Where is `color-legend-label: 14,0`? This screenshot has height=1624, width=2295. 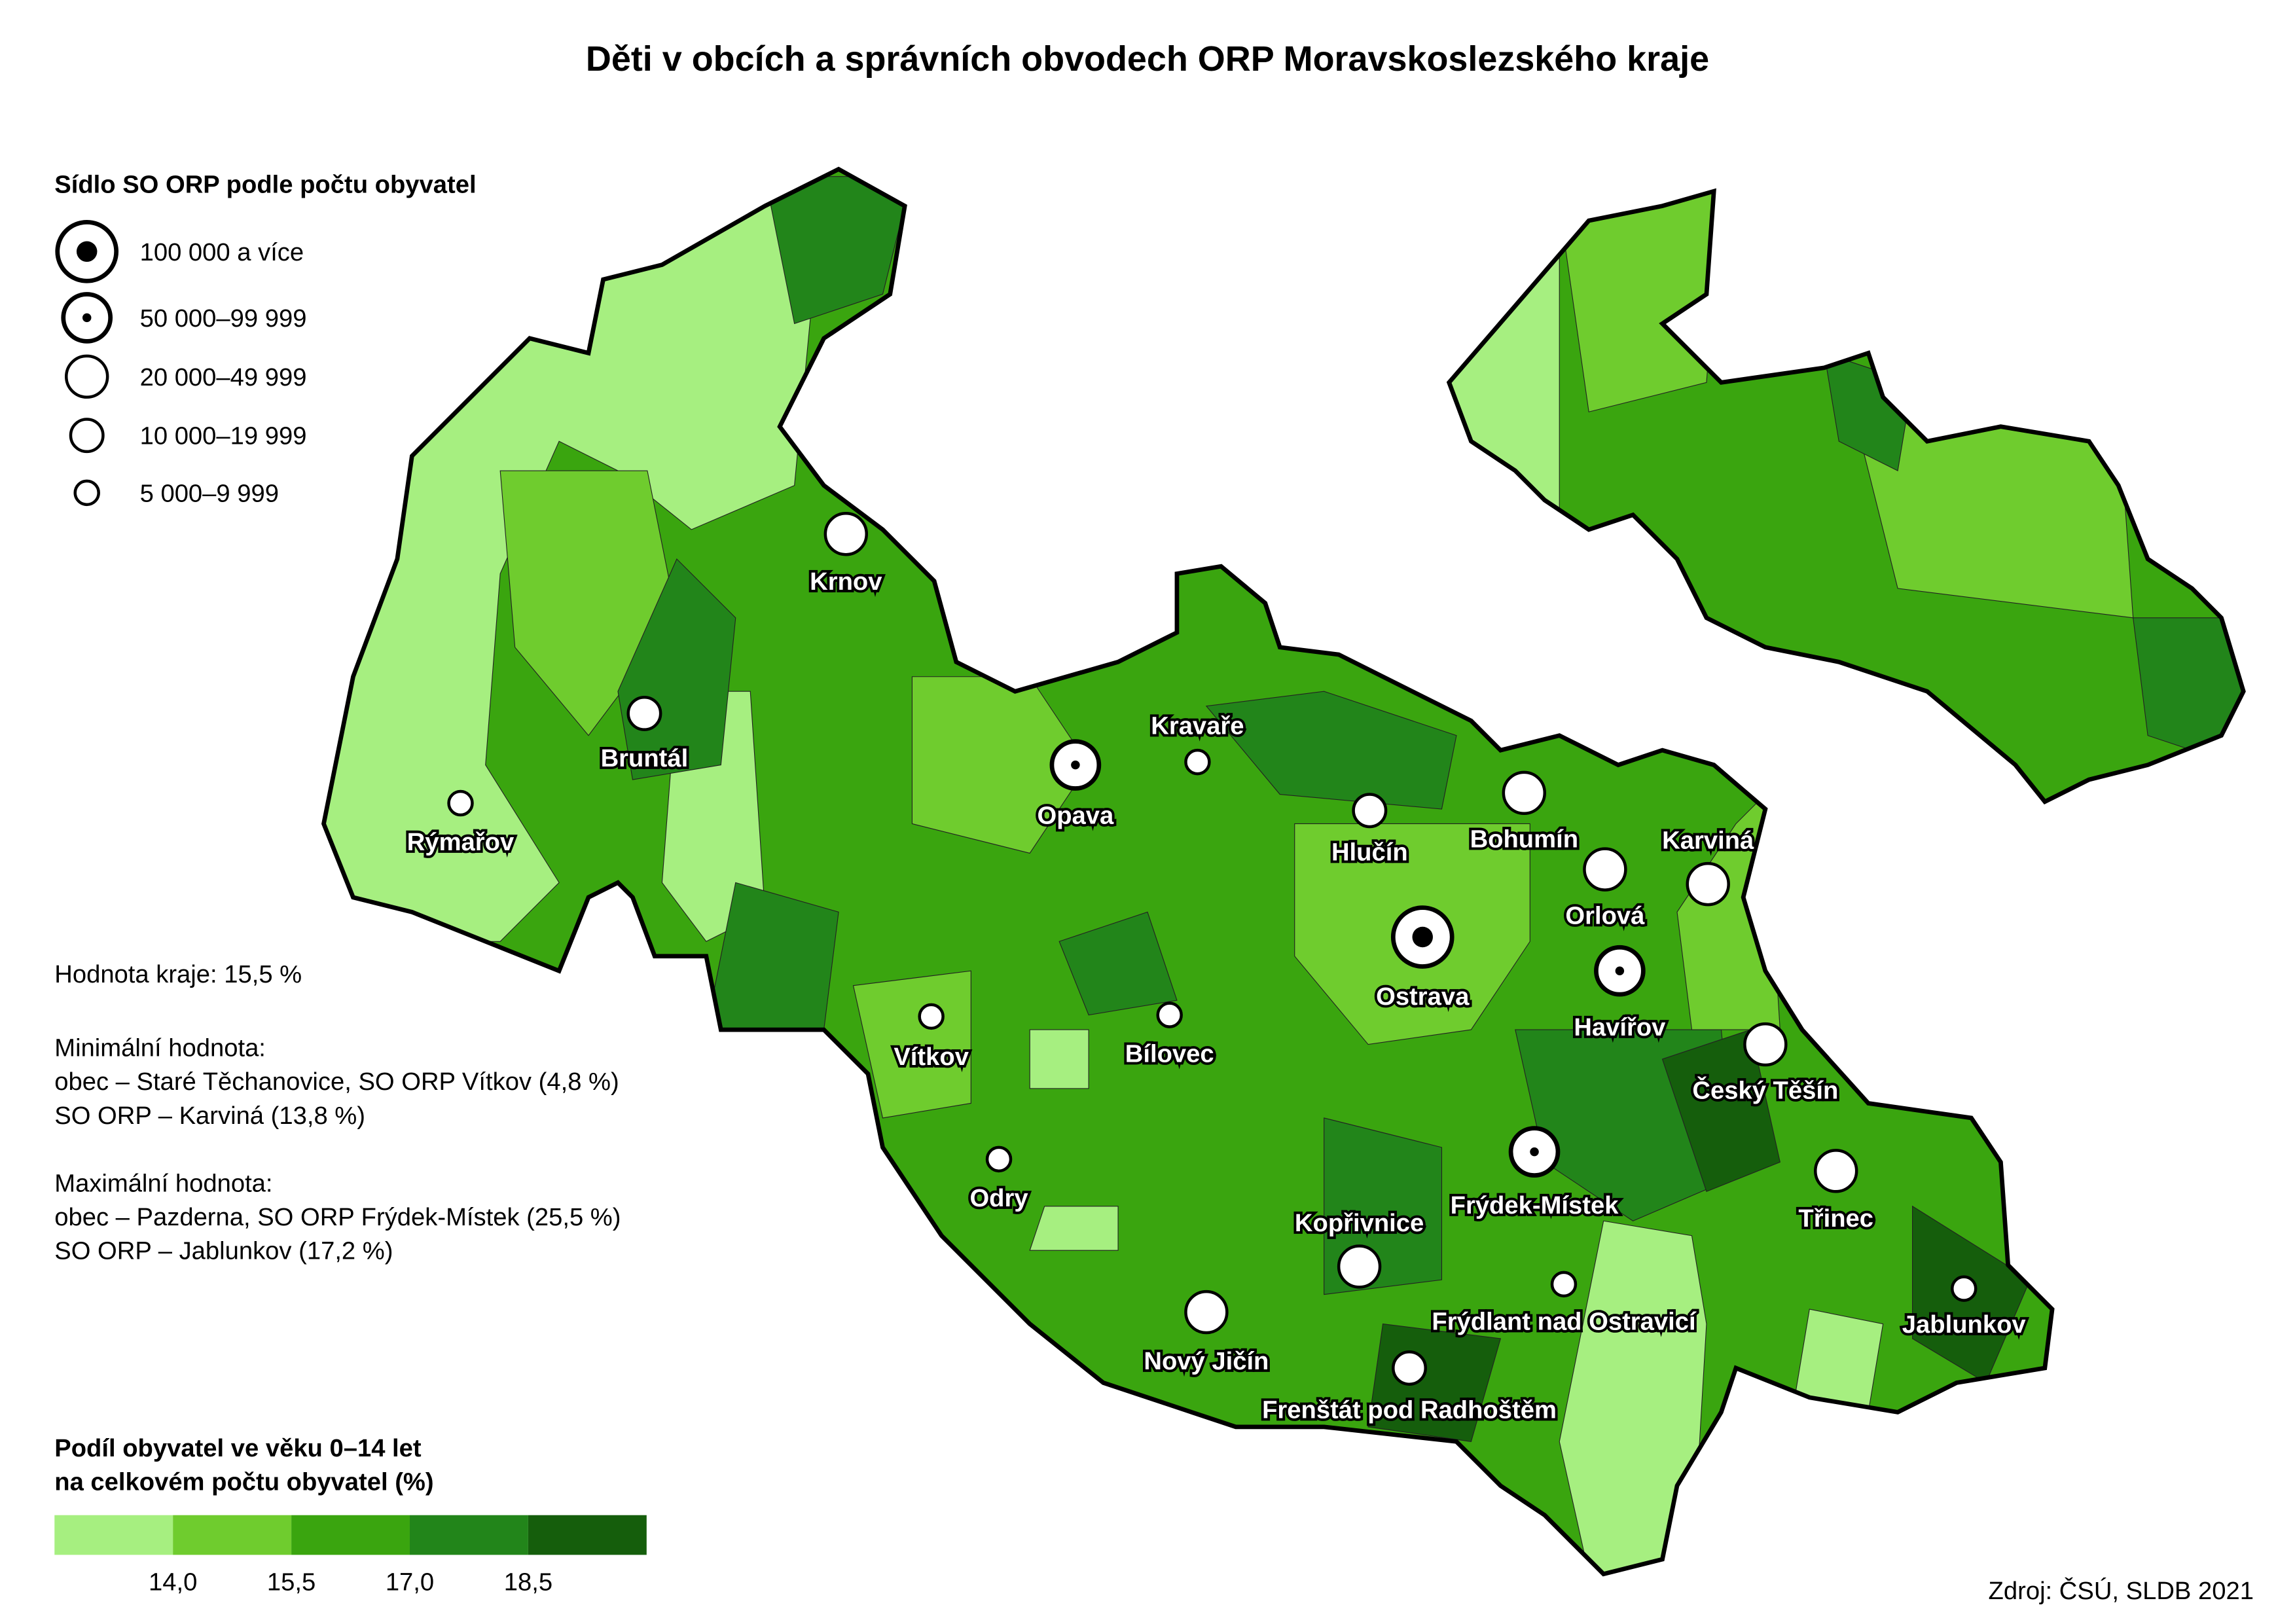 color-legend-label: 14,0 is located at coordinates (173, 1582).